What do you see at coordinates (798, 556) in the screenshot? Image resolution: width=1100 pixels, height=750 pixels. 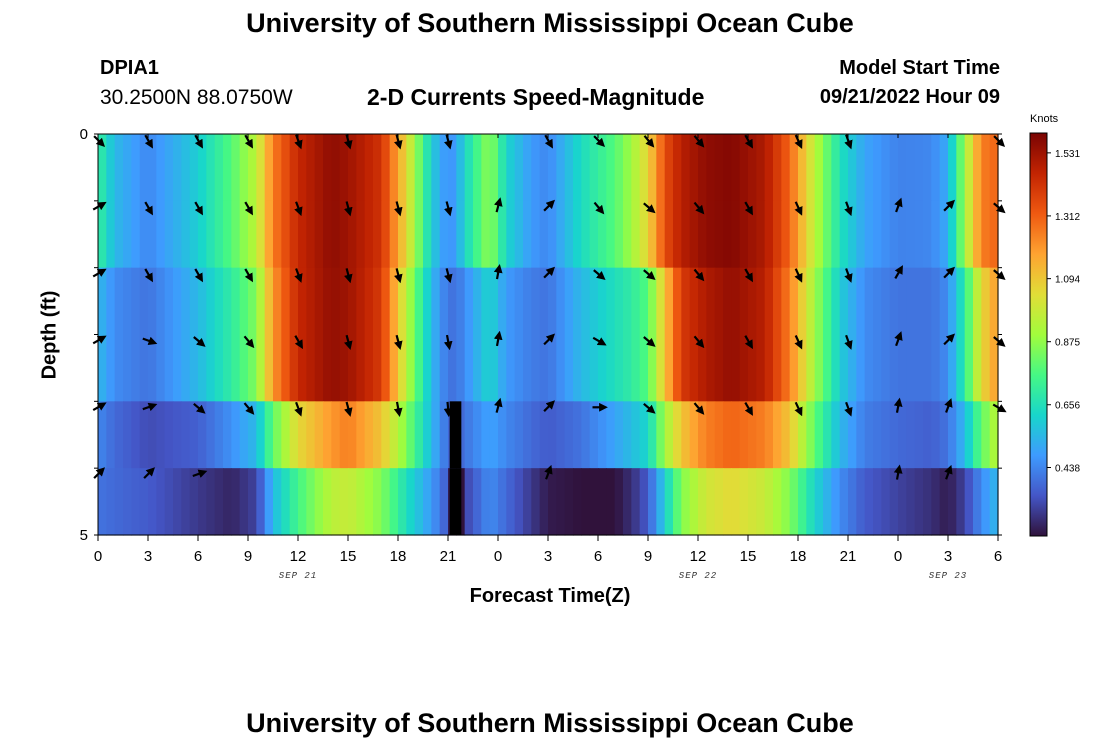 I see `x-tick-label: 18` at bounding box center [798, 556].